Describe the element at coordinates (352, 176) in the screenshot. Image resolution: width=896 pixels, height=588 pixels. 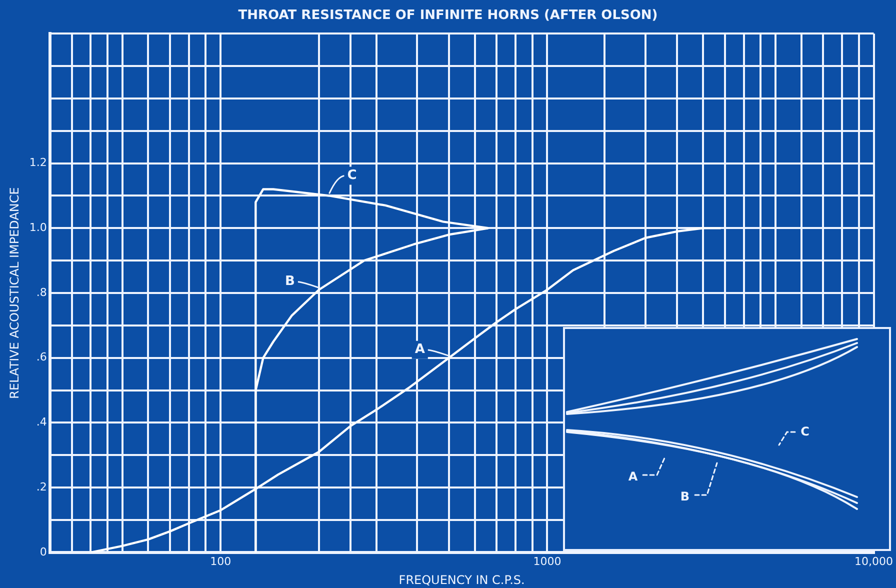
I see `series-label: C` at that location.